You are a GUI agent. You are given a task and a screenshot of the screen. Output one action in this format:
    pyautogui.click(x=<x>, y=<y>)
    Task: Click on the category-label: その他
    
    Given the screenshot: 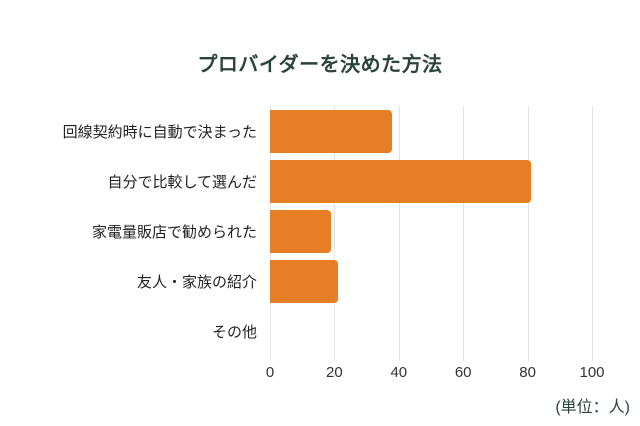 What is the action you would take?
    pyautogui.click(x=234, y=332)
    